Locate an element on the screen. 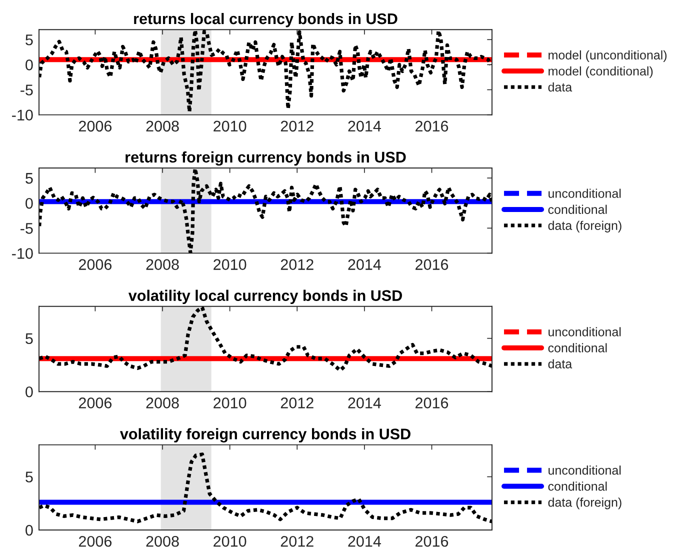 The height and width of the screenshot is (553, 680). legend-label: model (conditional) is located at coordinates (600, 72).